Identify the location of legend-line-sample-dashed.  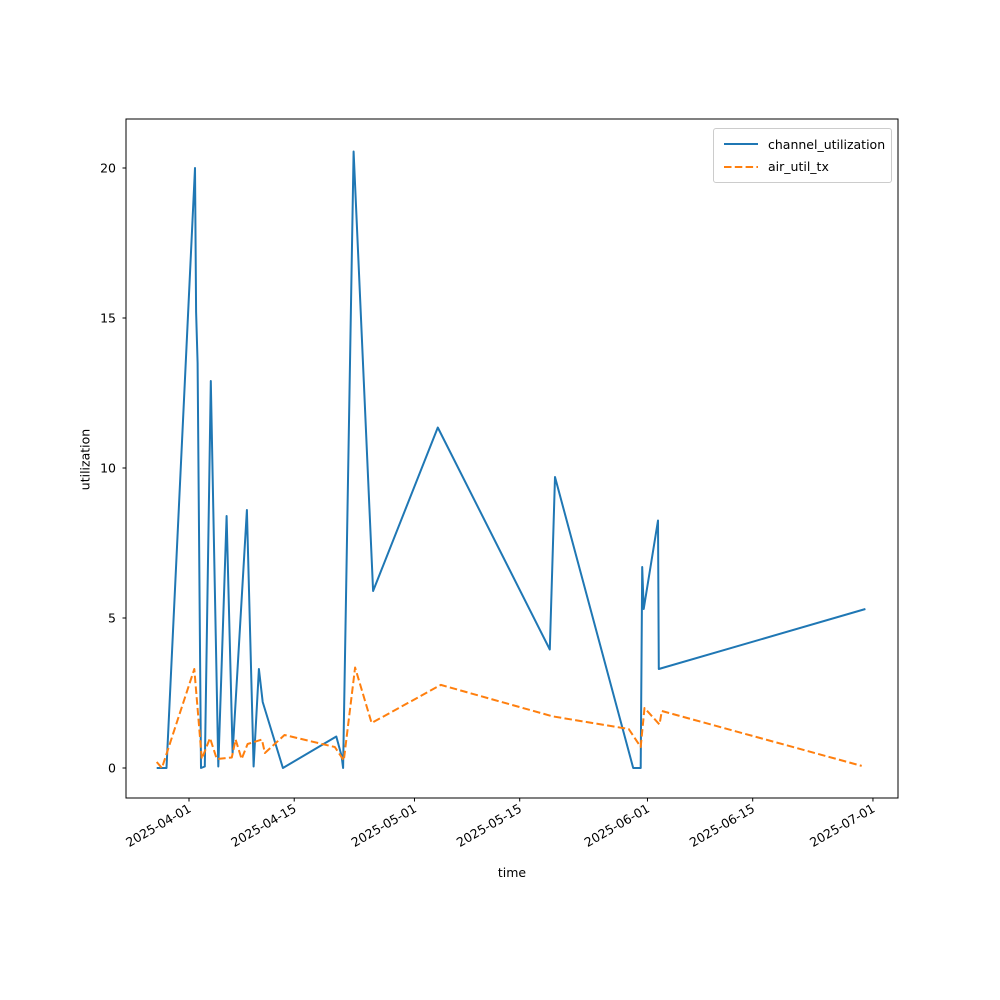
(741, 166).